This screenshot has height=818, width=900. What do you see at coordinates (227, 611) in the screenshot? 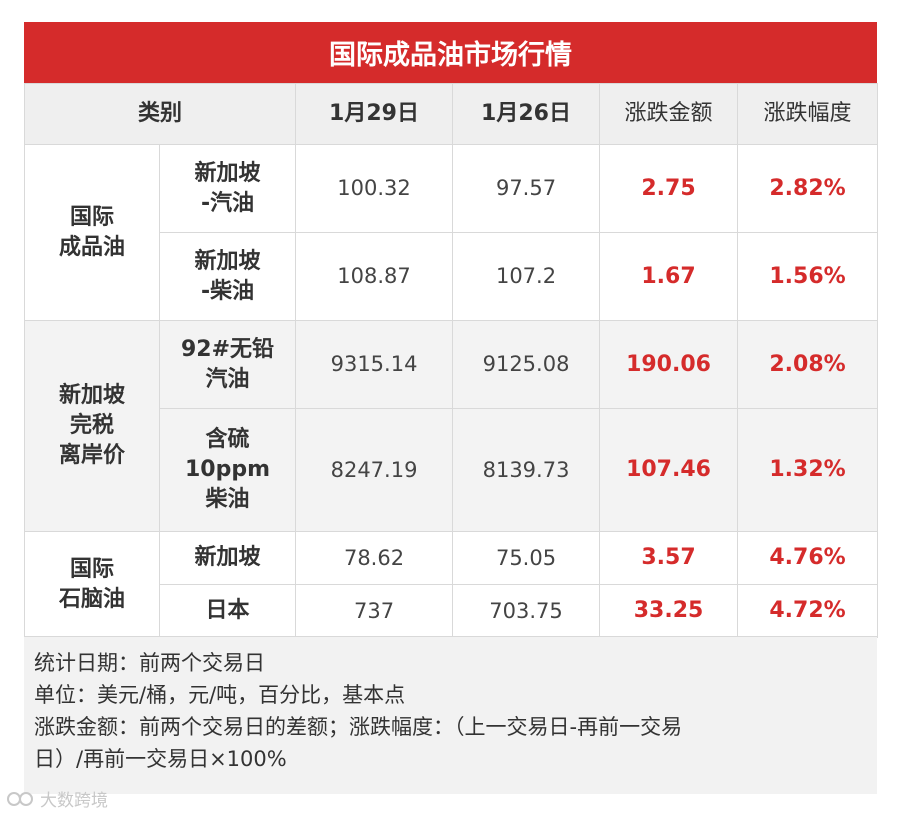
I see `item-label: 日本` at bounding box center [227, 611].